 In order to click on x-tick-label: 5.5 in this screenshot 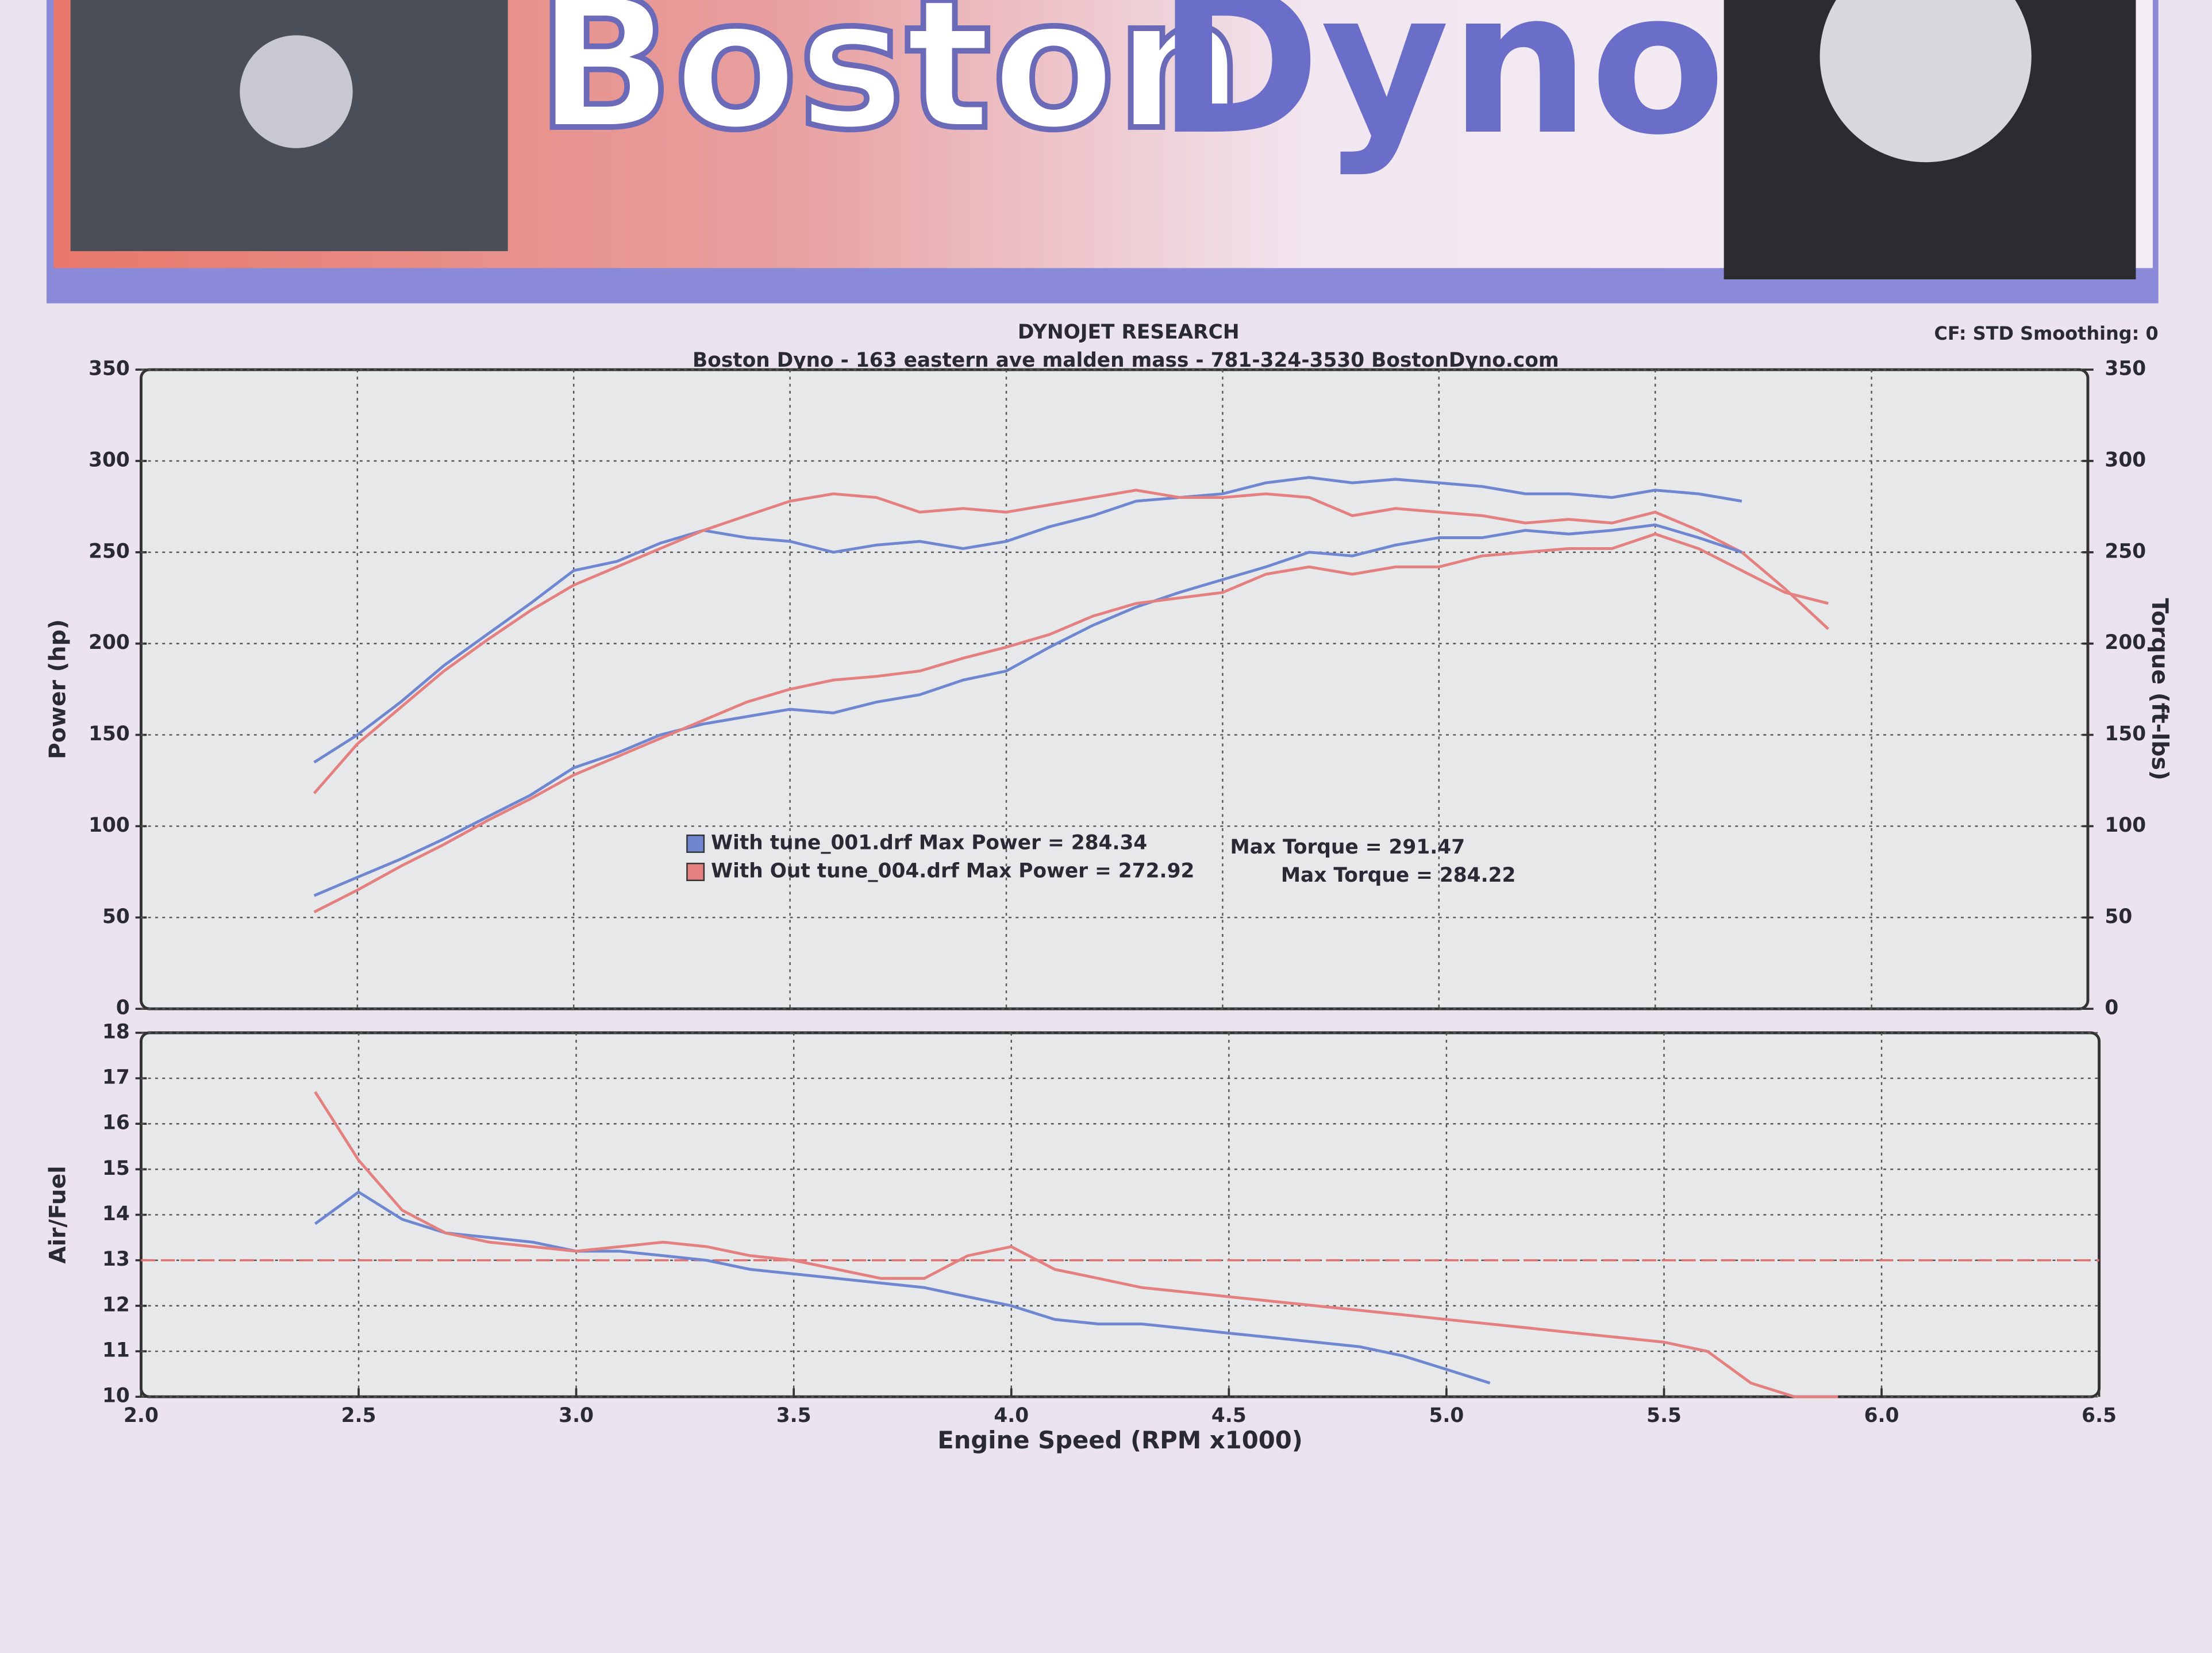, I will do `click(1664, 1415)`.